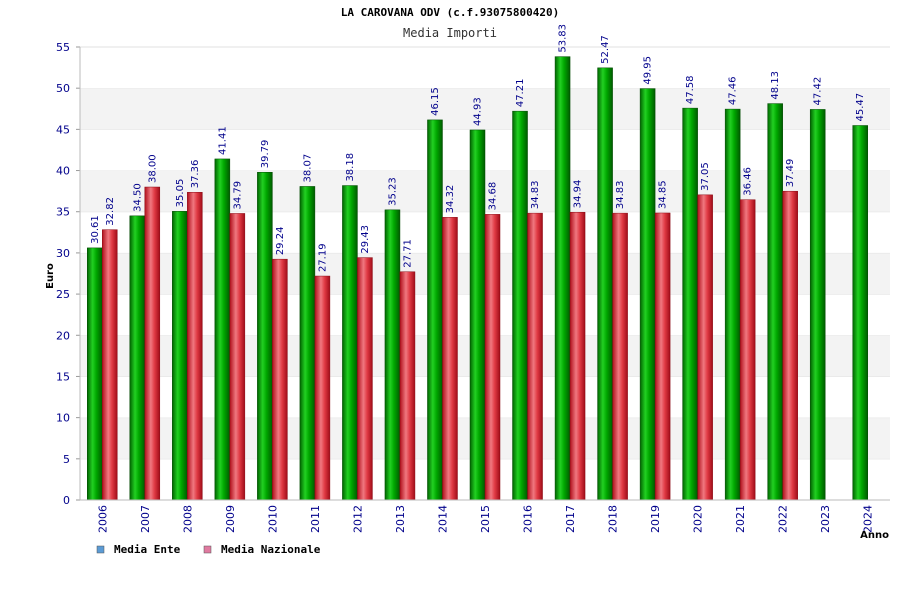 This screenshot has width=900, height=600. I want to click on x-tick-label: 2022, so click(783, 519).